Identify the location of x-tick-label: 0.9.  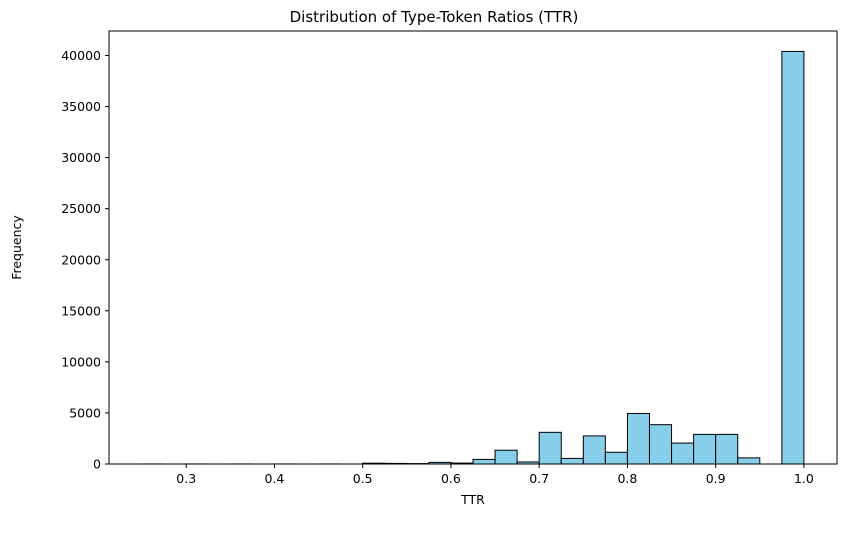
(716, 478).